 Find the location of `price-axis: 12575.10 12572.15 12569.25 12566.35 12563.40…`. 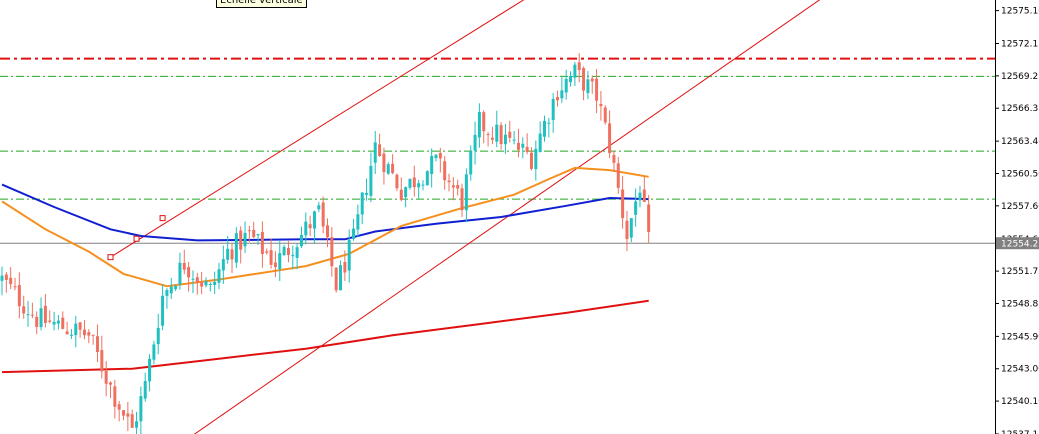

price-axis: 12575.10 12572.15 12569.25 12566.35 12563.40… is located at coordinates (1017, 217).